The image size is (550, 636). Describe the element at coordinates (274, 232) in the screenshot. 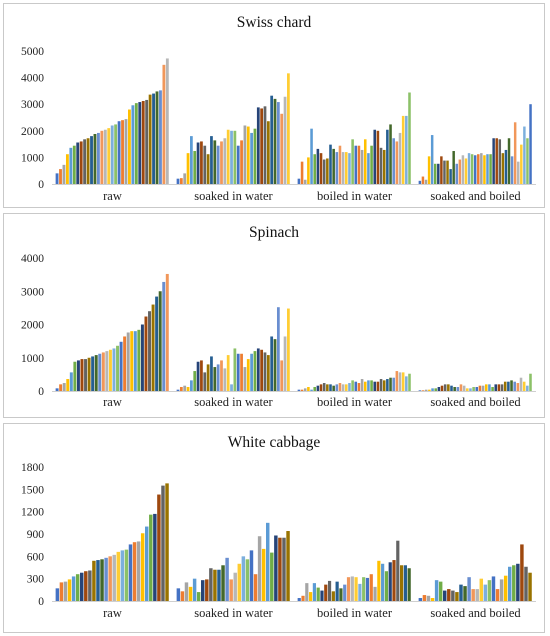

I see `chart-title: Spinach` at that location.